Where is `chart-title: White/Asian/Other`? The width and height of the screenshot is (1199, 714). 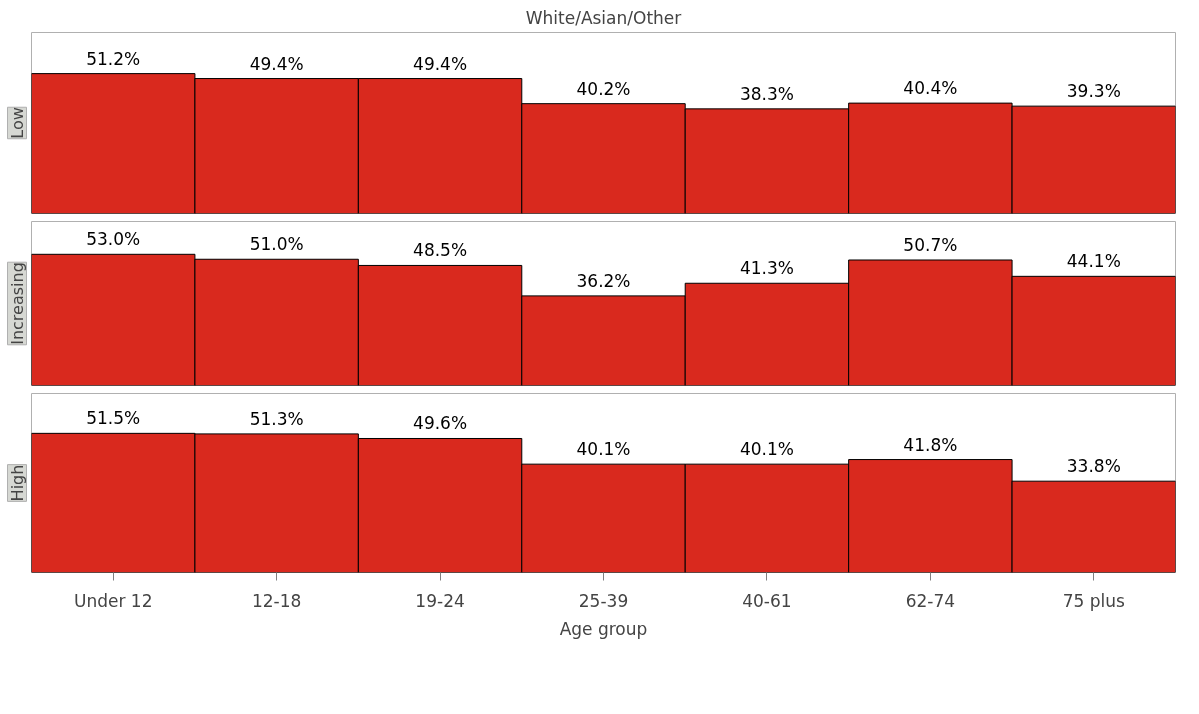 chart-title: White/Asian/Other is located at coordinates (603, 17).